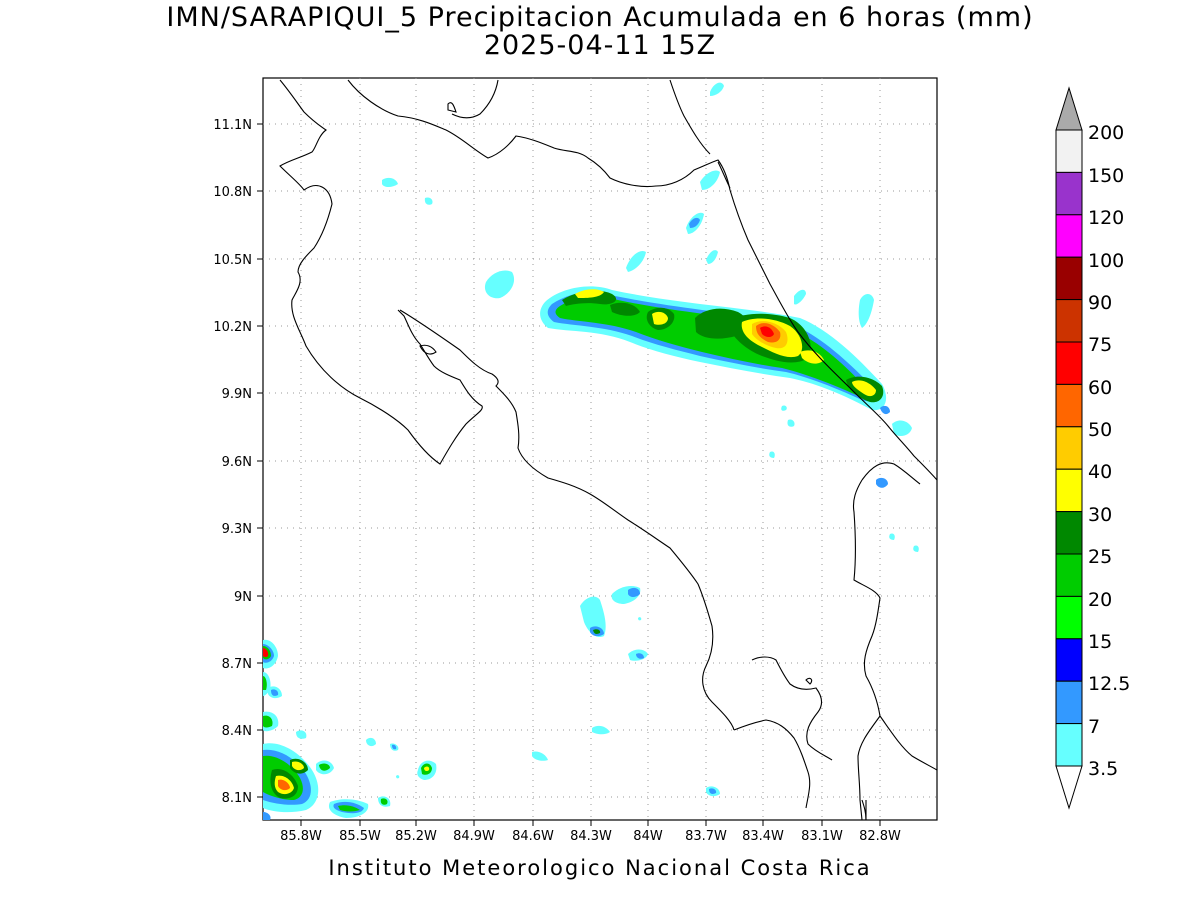 Image resolution: width=1200 pixels, height=900 pixels. What do you see at coordinates (243, 597) in the screenshot?
I see `lat-label: 9N` at bounding box center [243, 597].